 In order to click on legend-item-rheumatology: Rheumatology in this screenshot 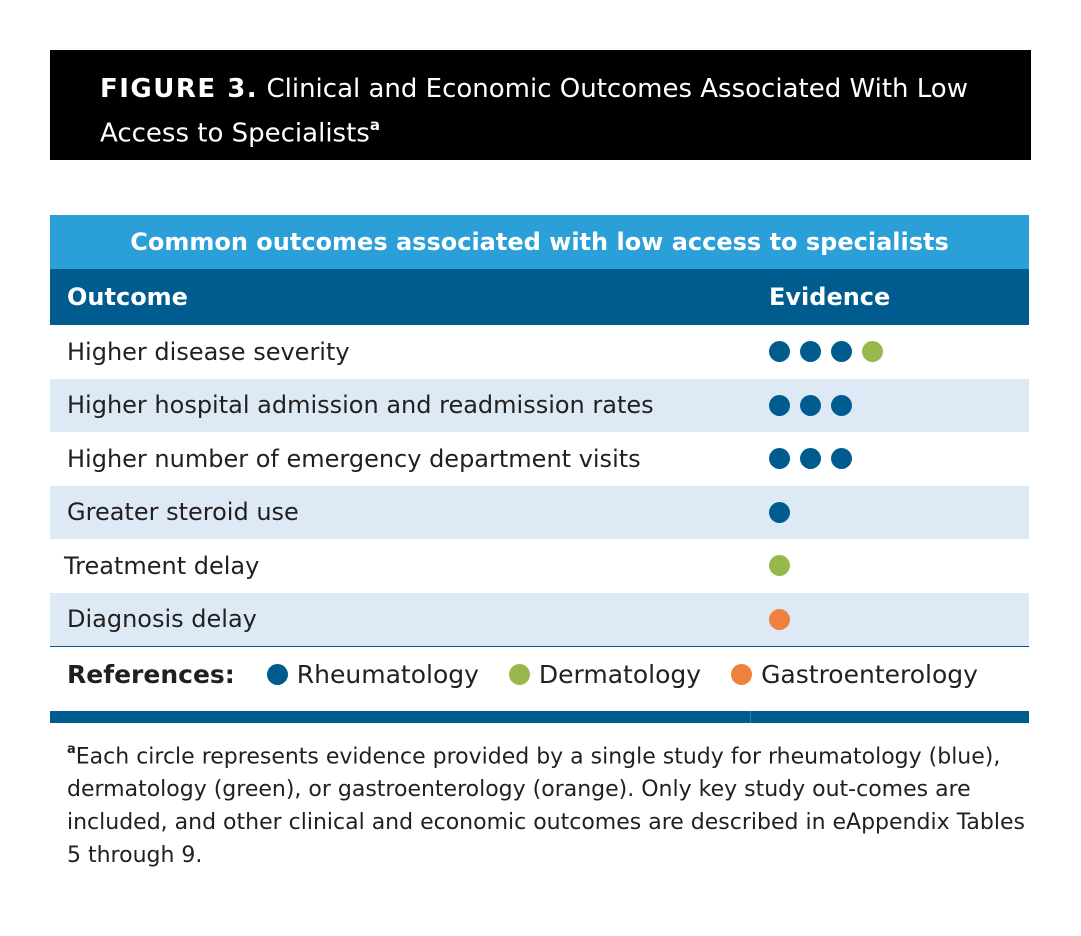, I will do `click(372, 674)`.